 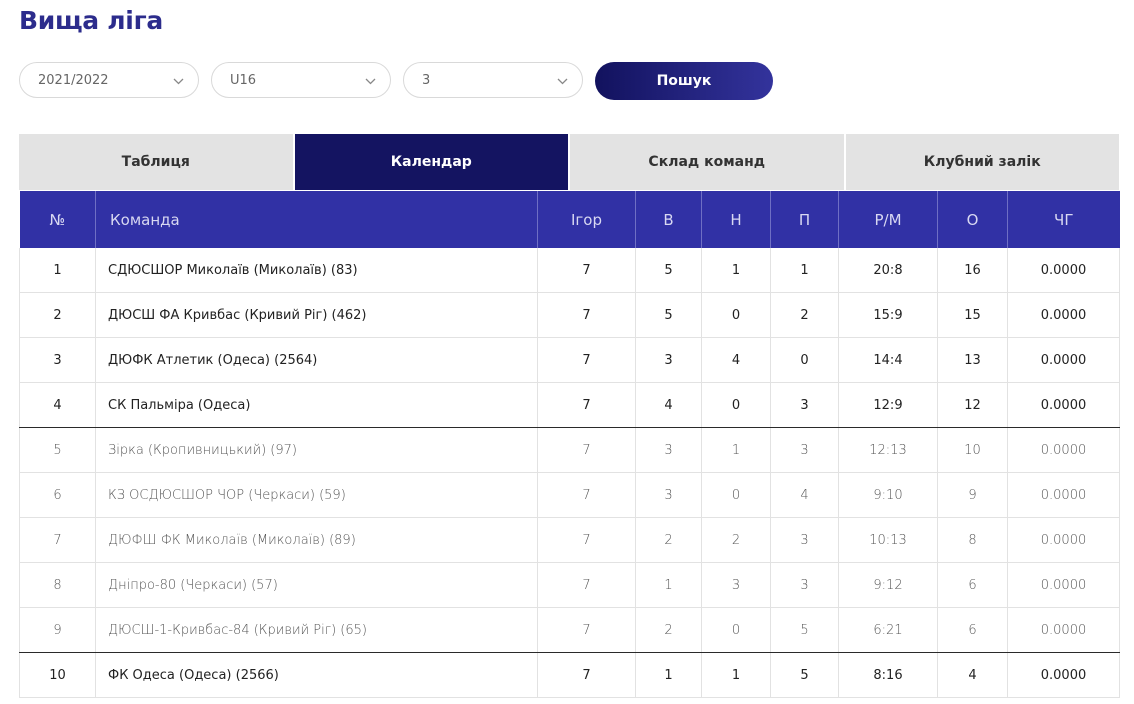 I want to click on cell-goals: 14:4, so click(x=888, y=360).